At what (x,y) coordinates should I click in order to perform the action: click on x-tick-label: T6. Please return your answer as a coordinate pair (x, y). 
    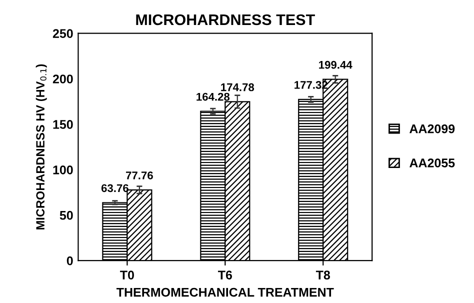
    Looking at the image, I should click on (225, 275).